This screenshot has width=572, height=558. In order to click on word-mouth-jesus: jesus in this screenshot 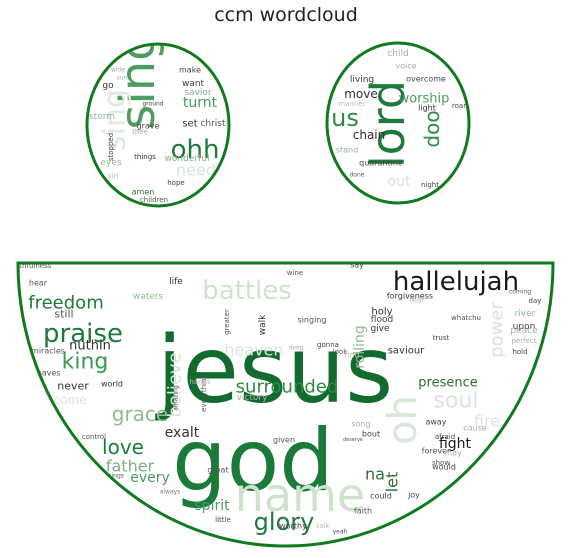, I will do `click(274, 370)`.